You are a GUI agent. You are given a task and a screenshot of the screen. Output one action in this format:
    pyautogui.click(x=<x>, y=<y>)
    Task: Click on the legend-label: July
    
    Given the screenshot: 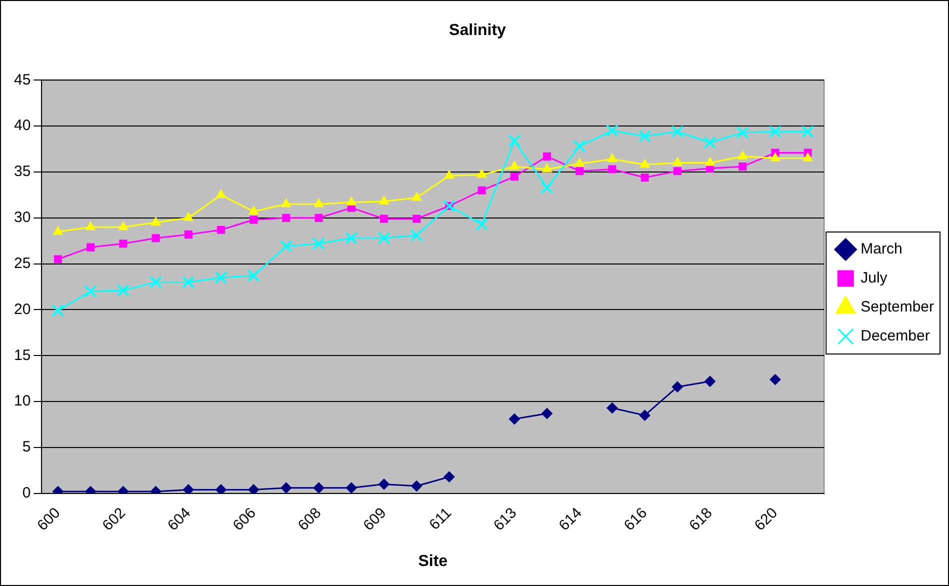 What is the action you would take?
    pyautogui.click(x=874, y=278)
    